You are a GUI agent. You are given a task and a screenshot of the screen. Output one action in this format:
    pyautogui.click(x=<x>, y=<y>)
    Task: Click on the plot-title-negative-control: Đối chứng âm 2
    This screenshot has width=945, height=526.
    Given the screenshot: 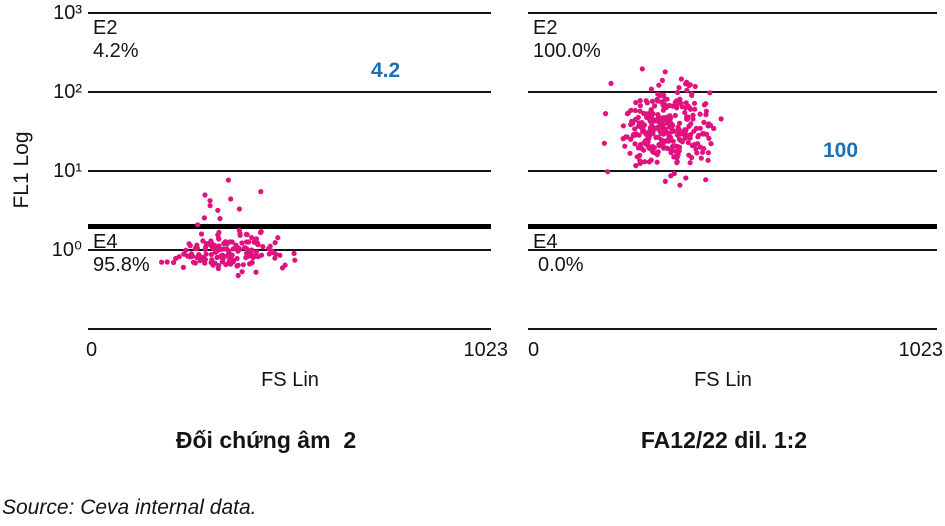 What is the action you would take?
    pyautogui.click(x=266, y=440)
    